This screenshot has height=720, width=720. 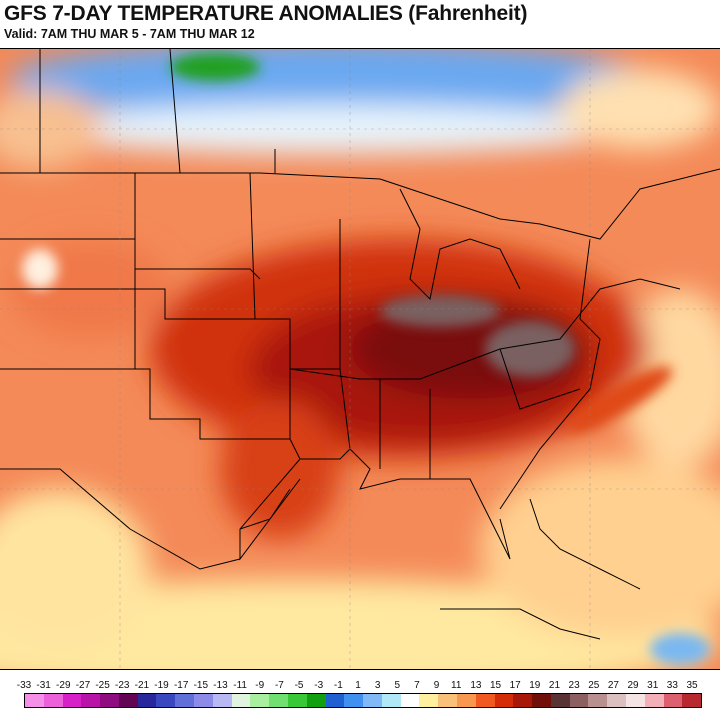 I want to click on colorbar-tick-label: -17, so click(x=181, y=685).